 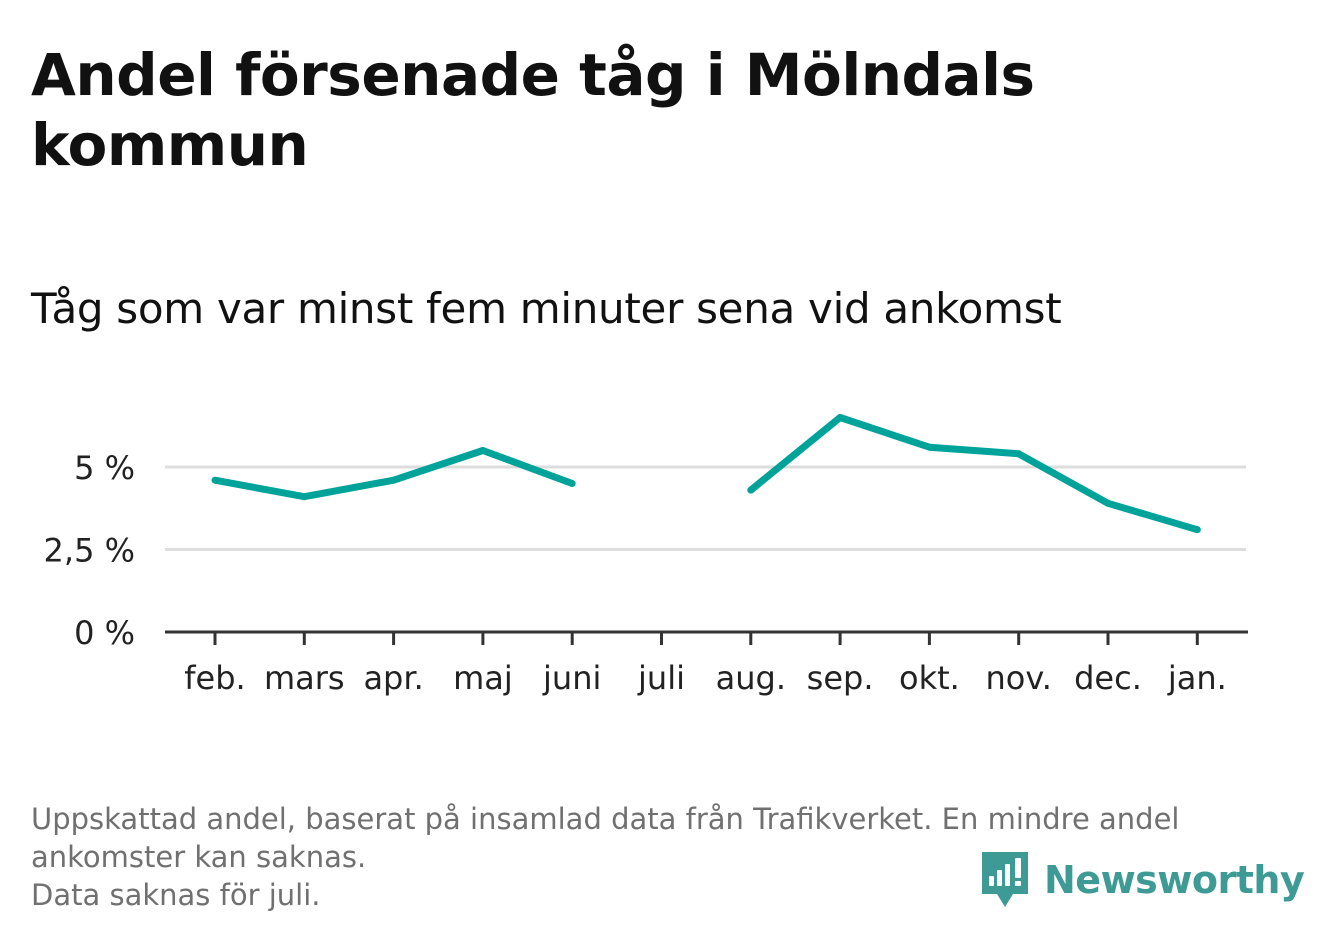 What do you see at coordinates (104, 633) in the screenshot?
I see `y-tick-label: 0 %` at bounding box center [104, 633].